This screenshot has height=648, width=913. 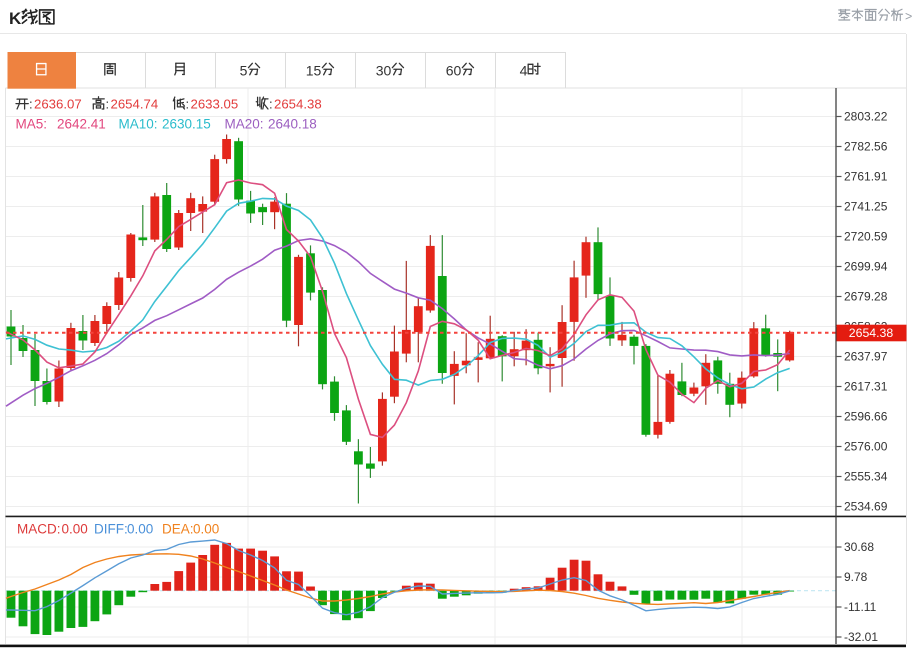 What do you see at coordinates (866, 447) in the screenshot?
I see `svg-text: 2576.00` at bounding box center [866, 447].